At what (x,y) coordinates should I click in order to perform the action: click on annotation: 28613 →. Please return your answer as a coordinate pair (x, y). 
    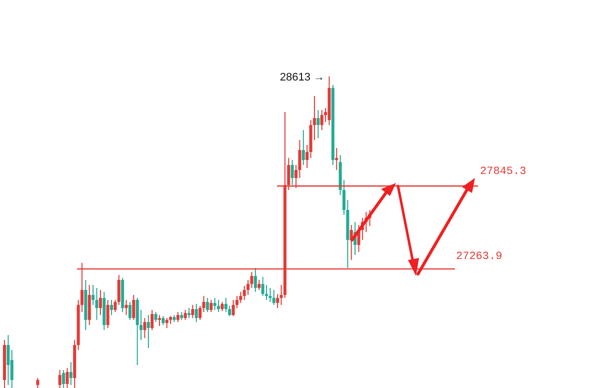
    Looking at the image, I should click on (302, 77).